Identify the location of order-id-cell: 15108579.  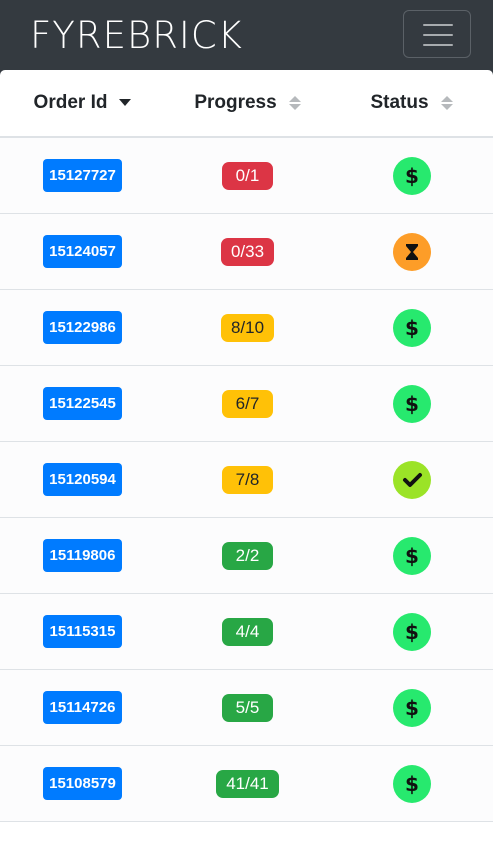
(82, 783).